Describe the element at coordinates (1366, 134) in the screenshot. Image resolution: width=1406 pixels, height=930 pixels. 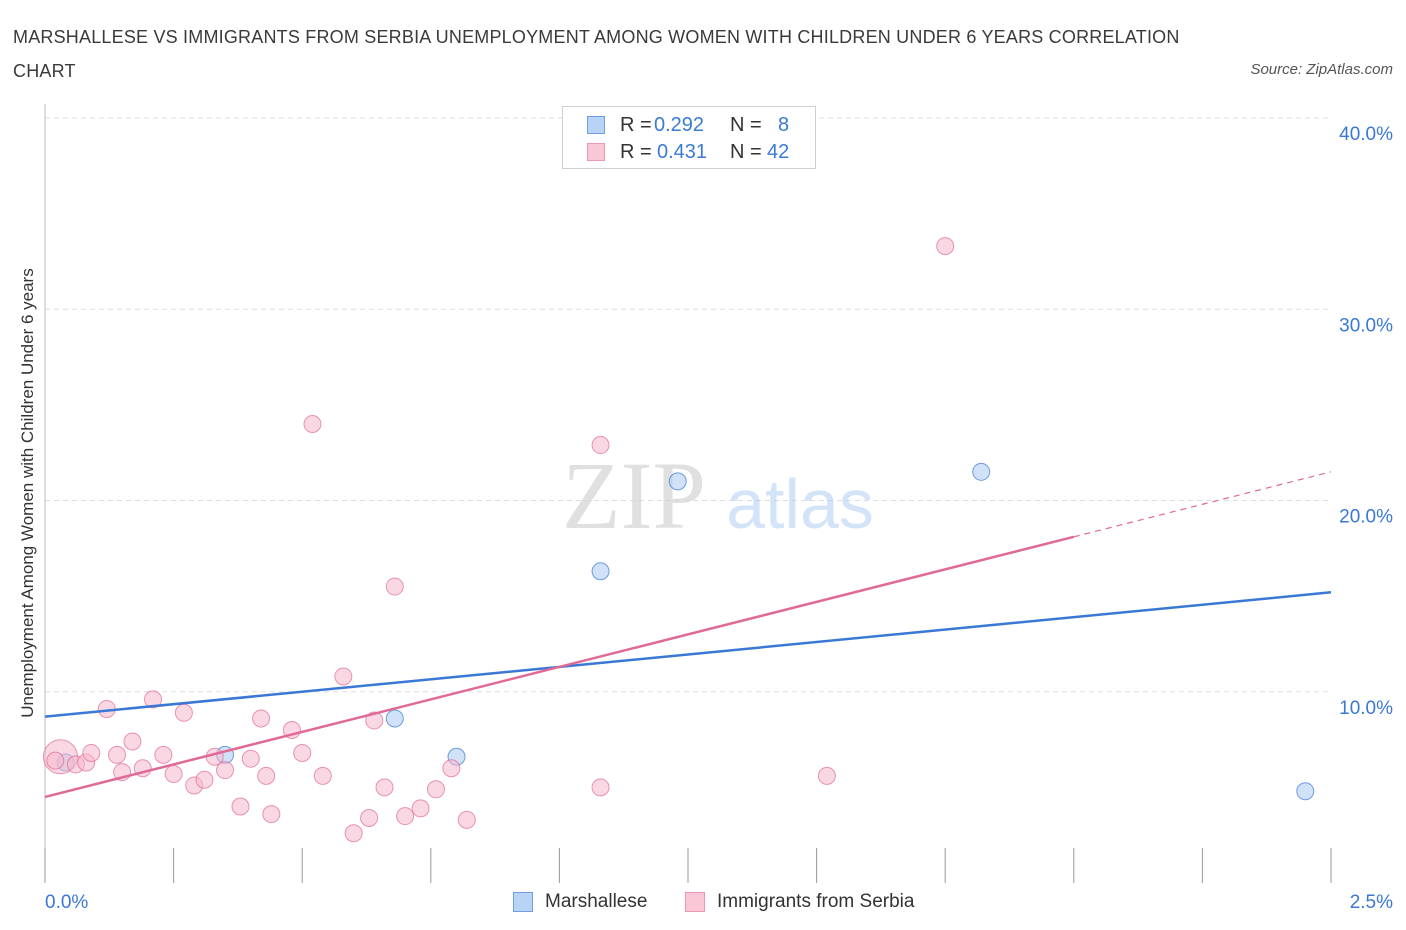
I see `y-tick-label: 40.0%` at that location.